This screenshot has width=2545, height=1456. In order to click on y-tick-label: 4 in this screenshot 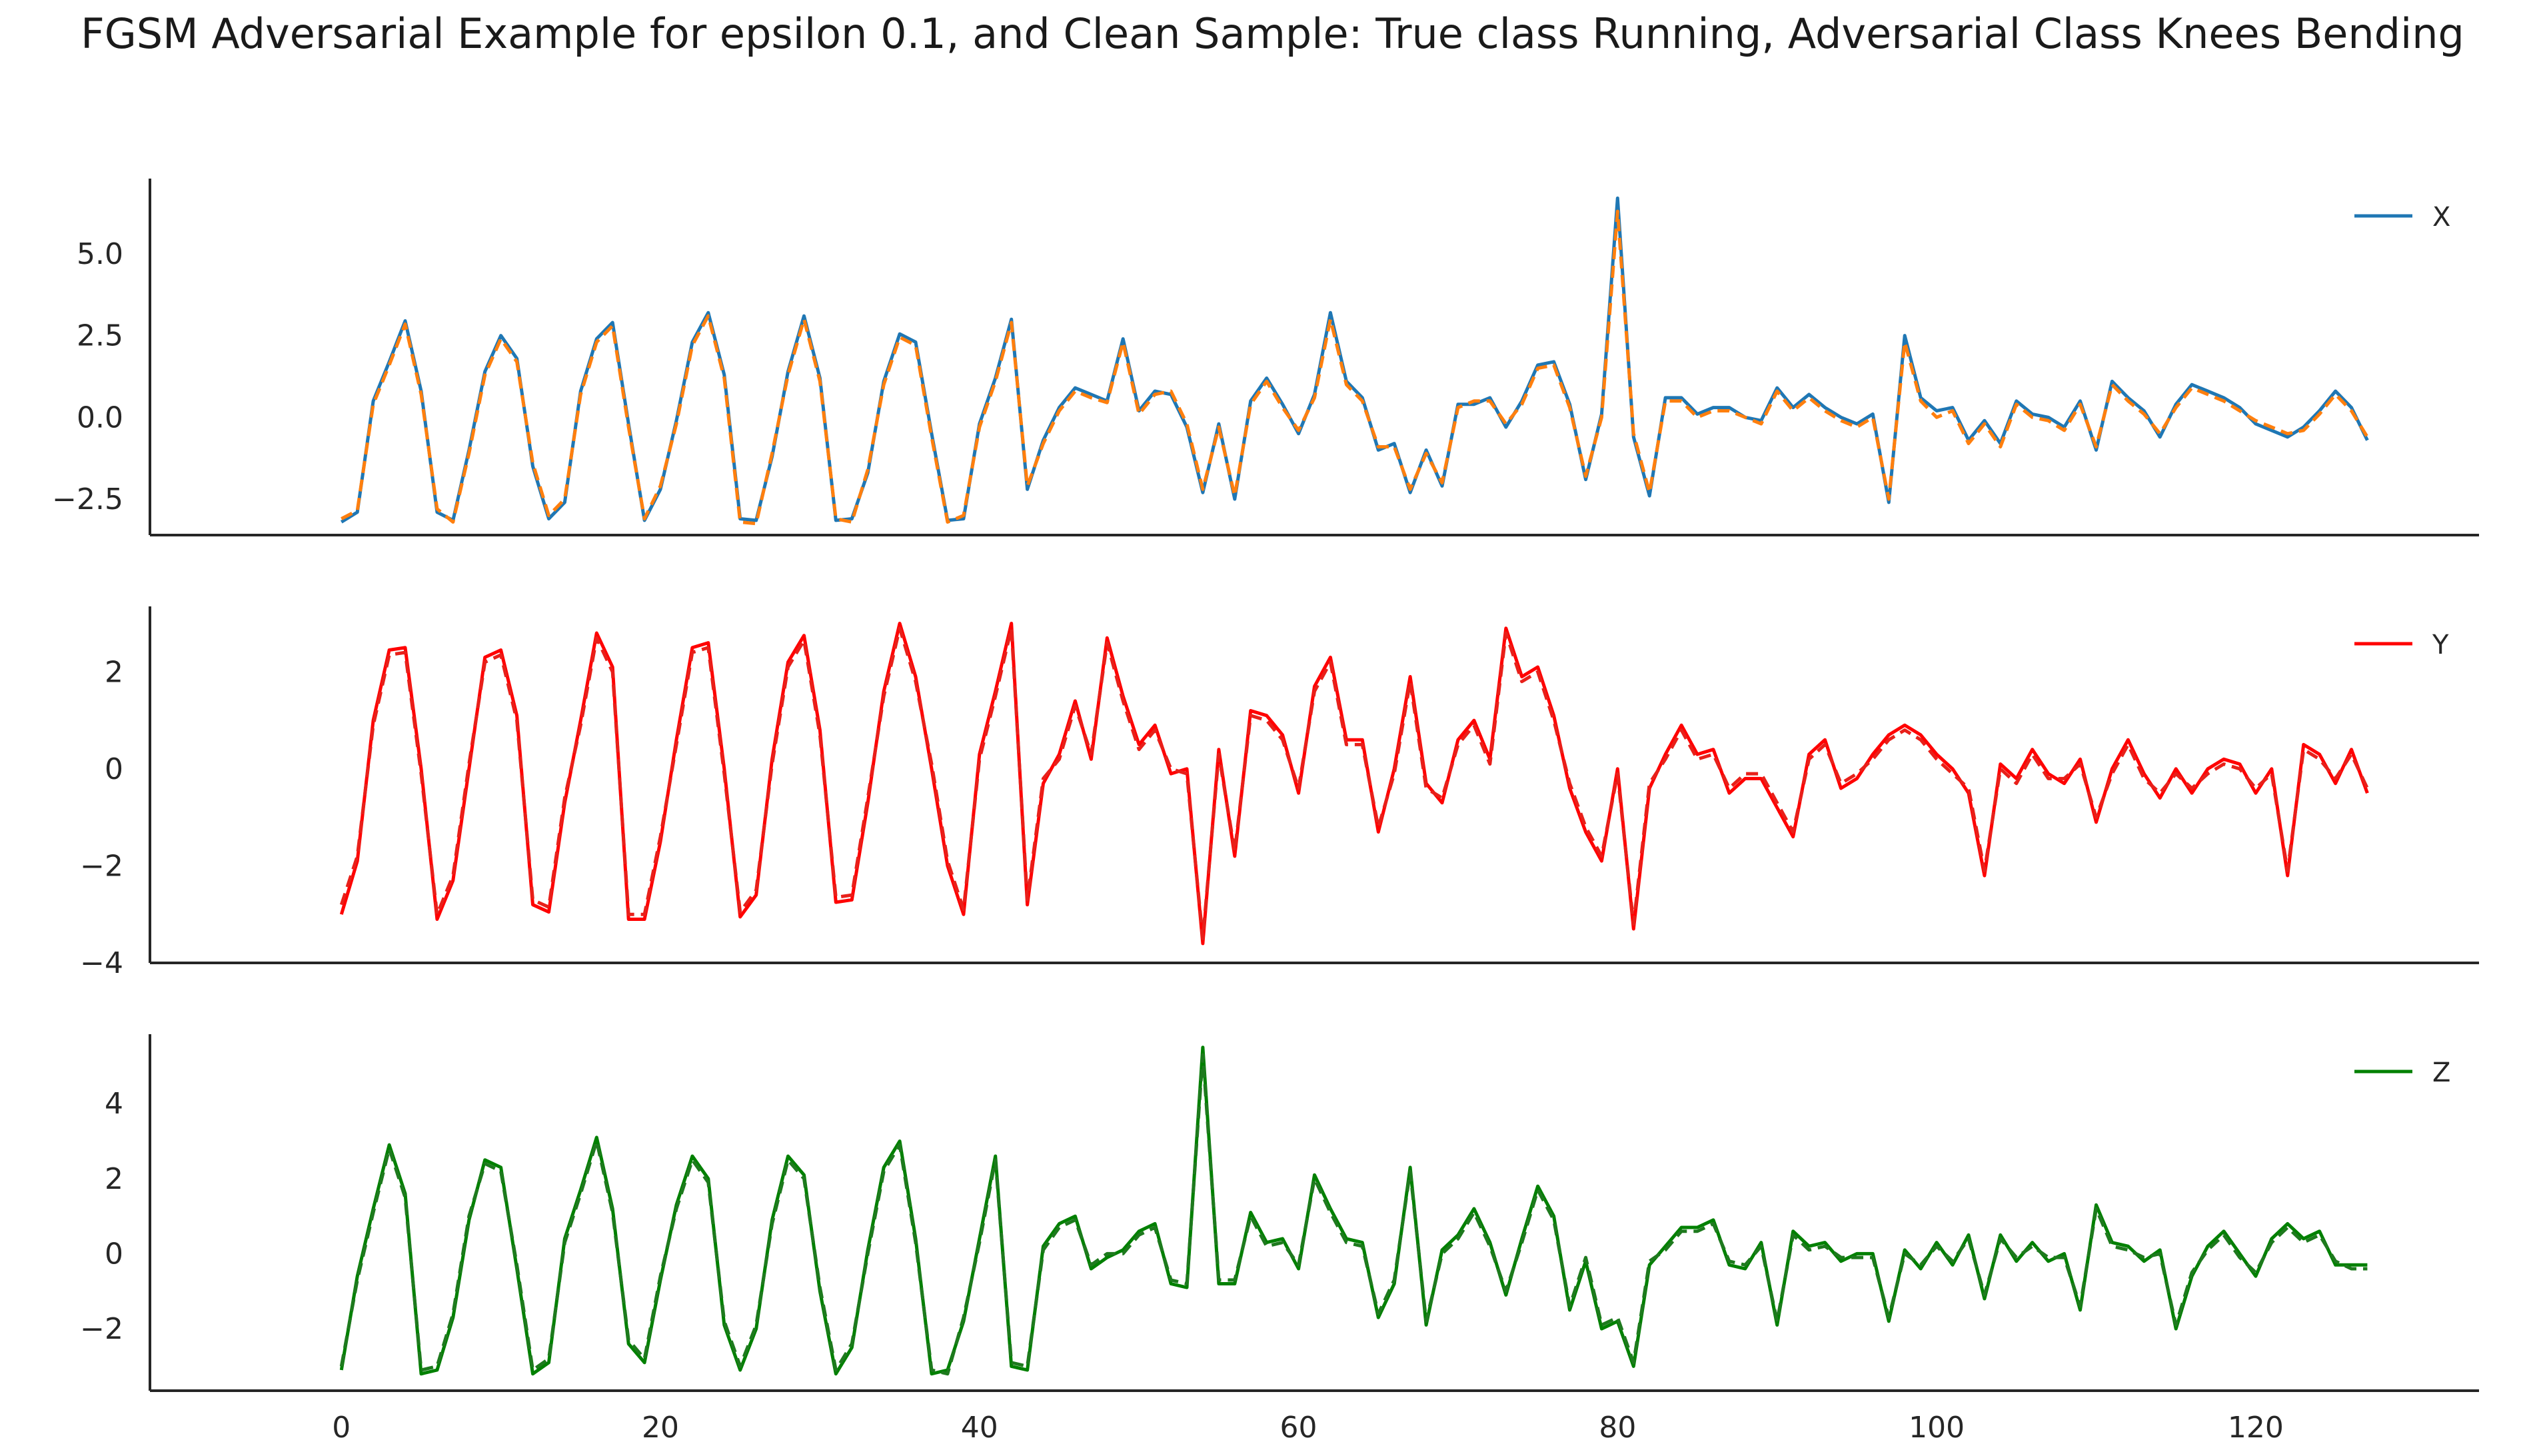, I will do `click(114, 1104)`.